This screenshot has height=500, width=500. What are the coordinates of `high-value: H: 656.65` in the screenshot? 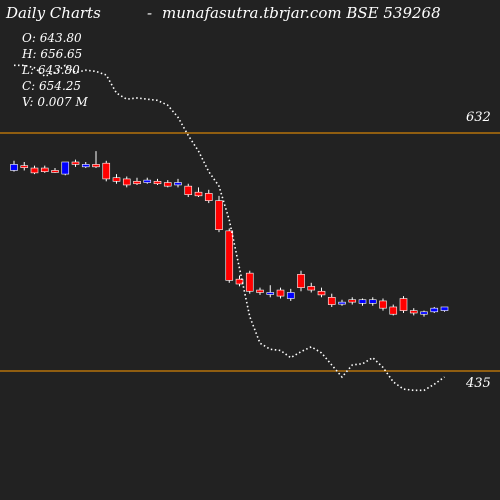 It's located at (52, 54).